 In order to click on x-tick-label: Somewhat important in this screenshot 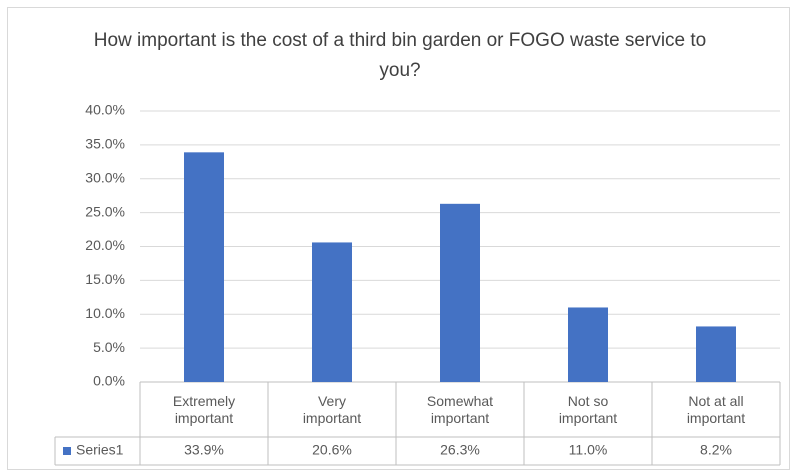, I will do `click(460, 409)`.